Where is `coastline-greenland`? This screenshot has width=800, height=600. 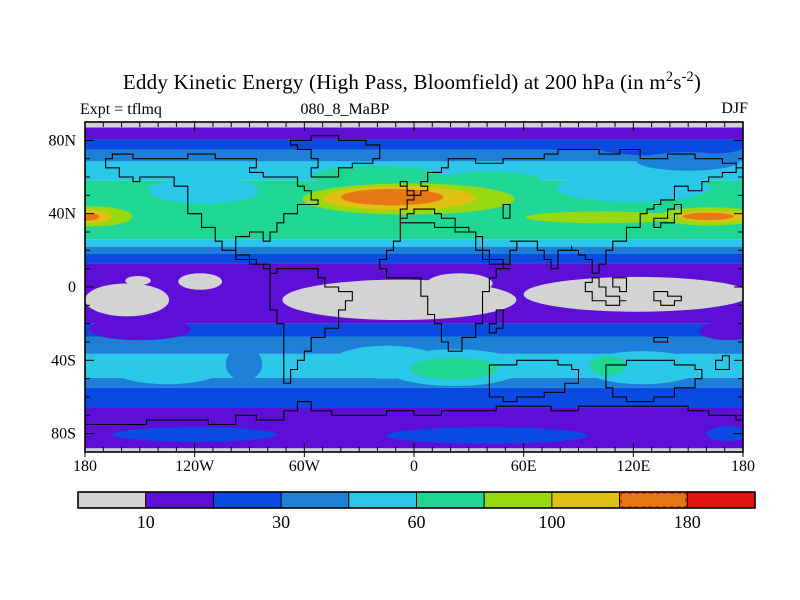
coastline-greenland is located at coordinates (335, 156).